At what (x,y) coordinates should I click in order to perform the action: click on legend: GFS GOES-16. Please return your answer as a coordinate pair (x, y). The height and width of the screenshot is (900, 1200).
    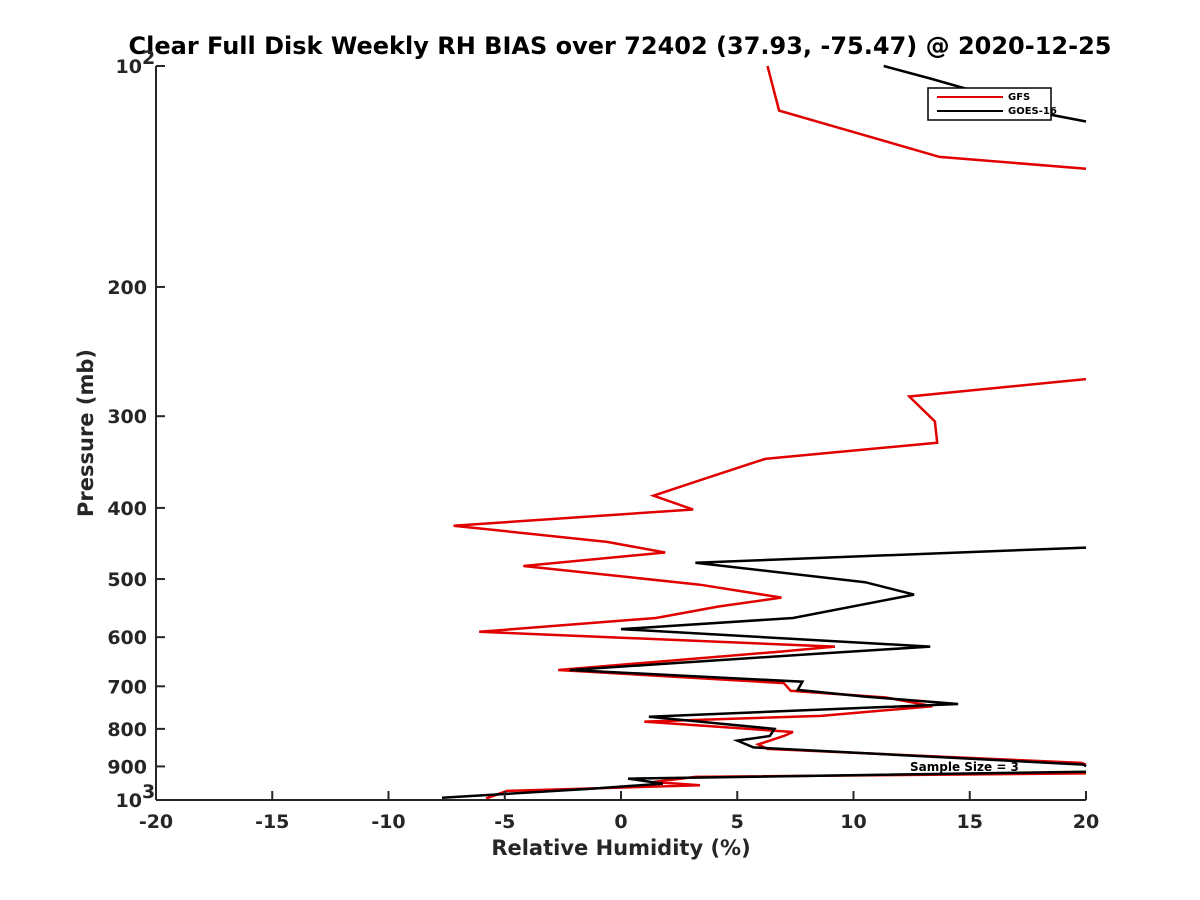
    Looking at the image, I should click on (992, 104).